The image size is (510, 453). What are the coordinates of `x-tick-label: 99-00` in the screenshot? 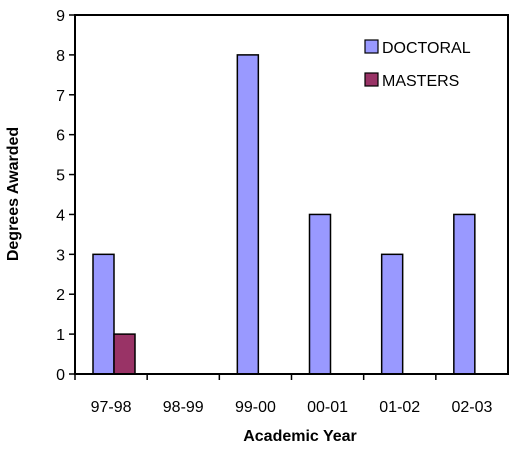 It's located at (255, 407).